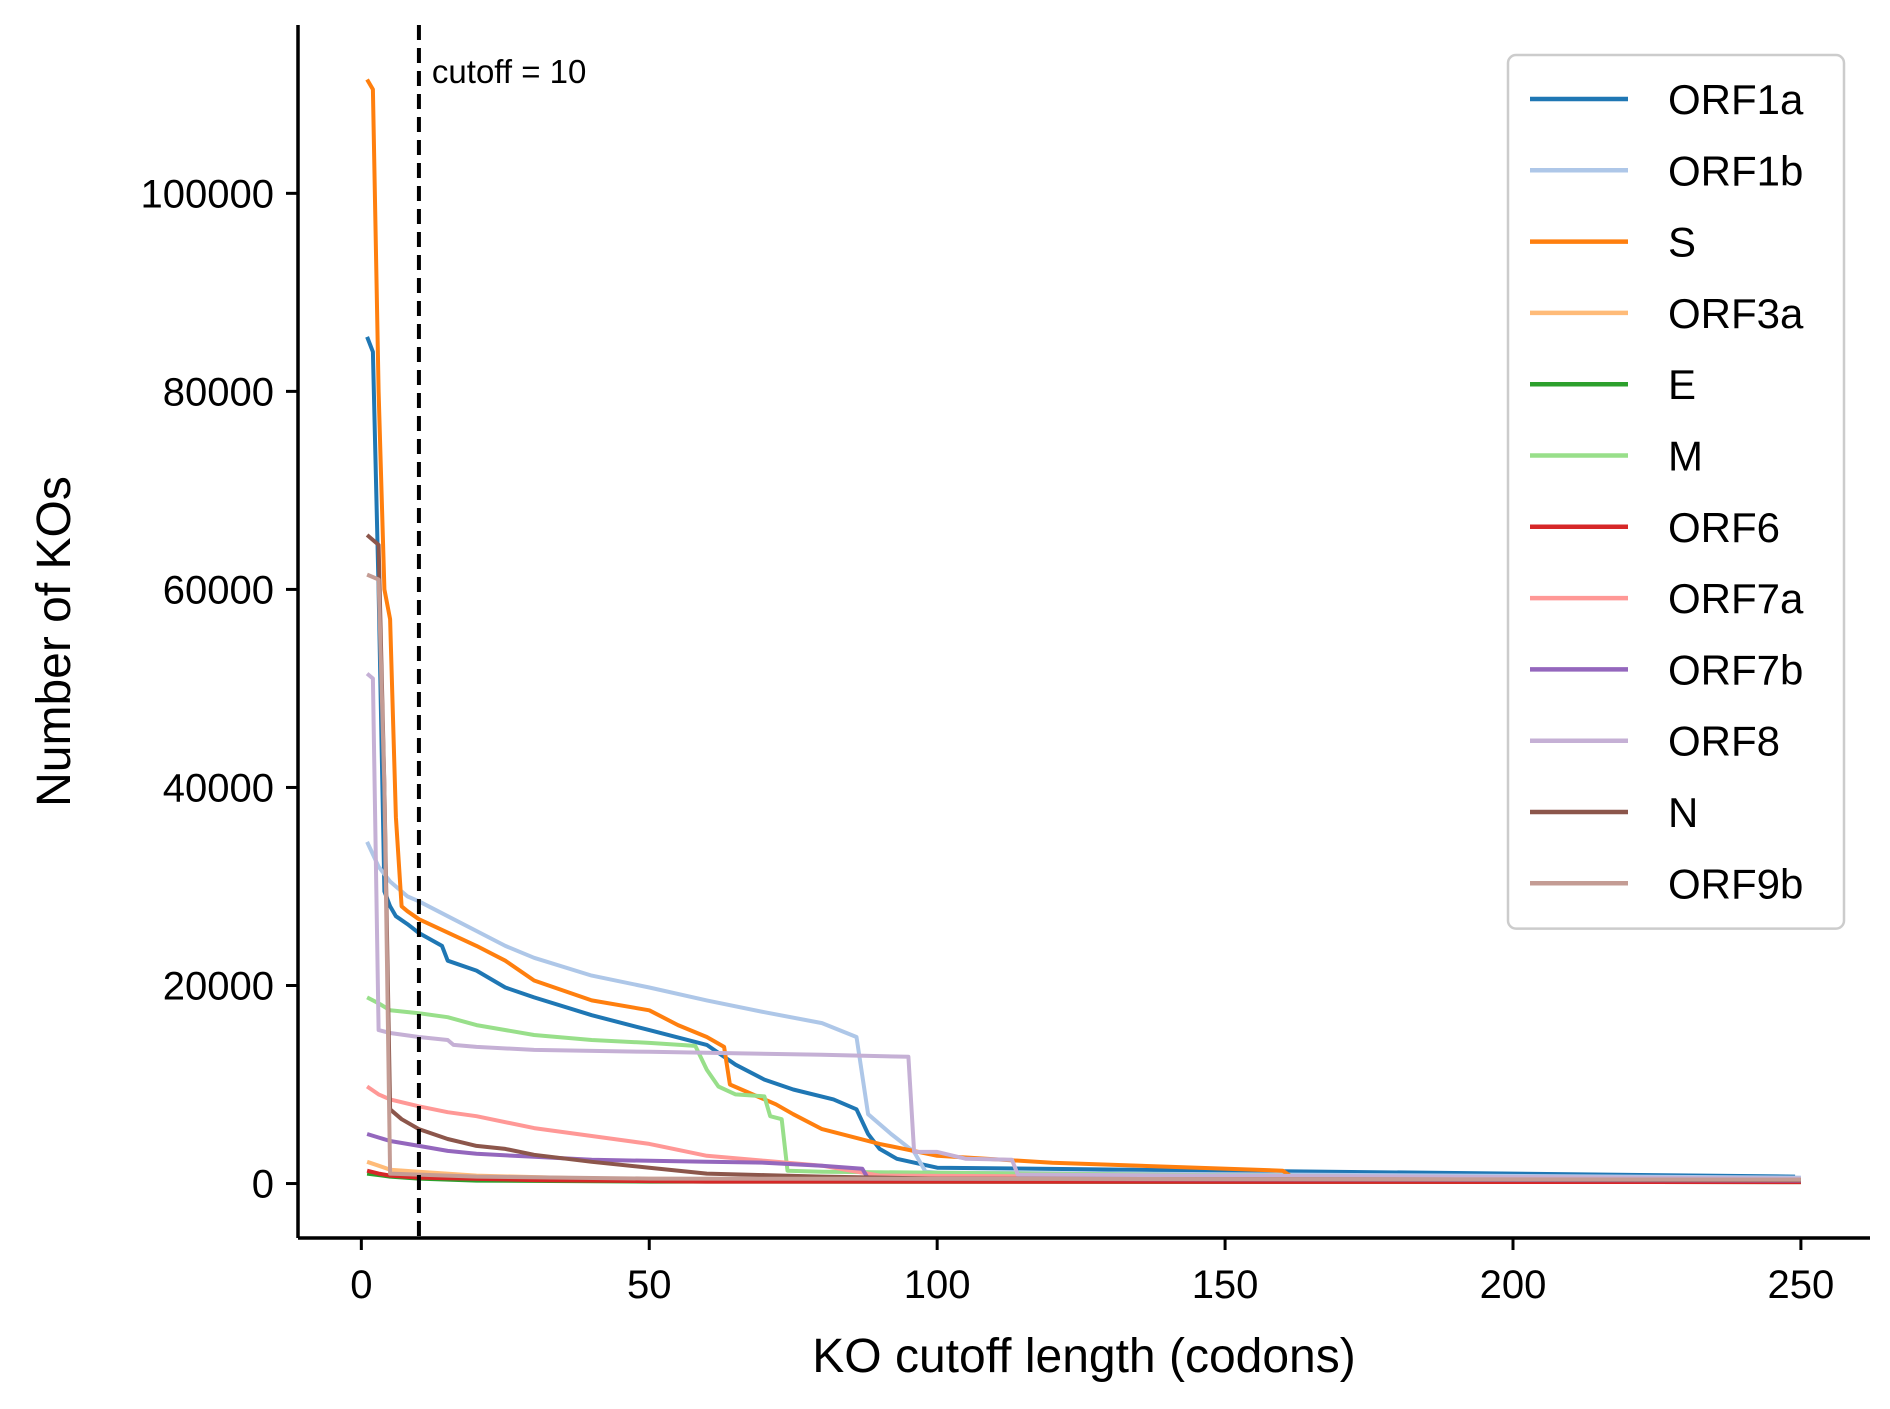  Describe the element at coordinates (1735, 883) in the screenshot. I see `legend-label-orf9b: ORF9b` at that location.